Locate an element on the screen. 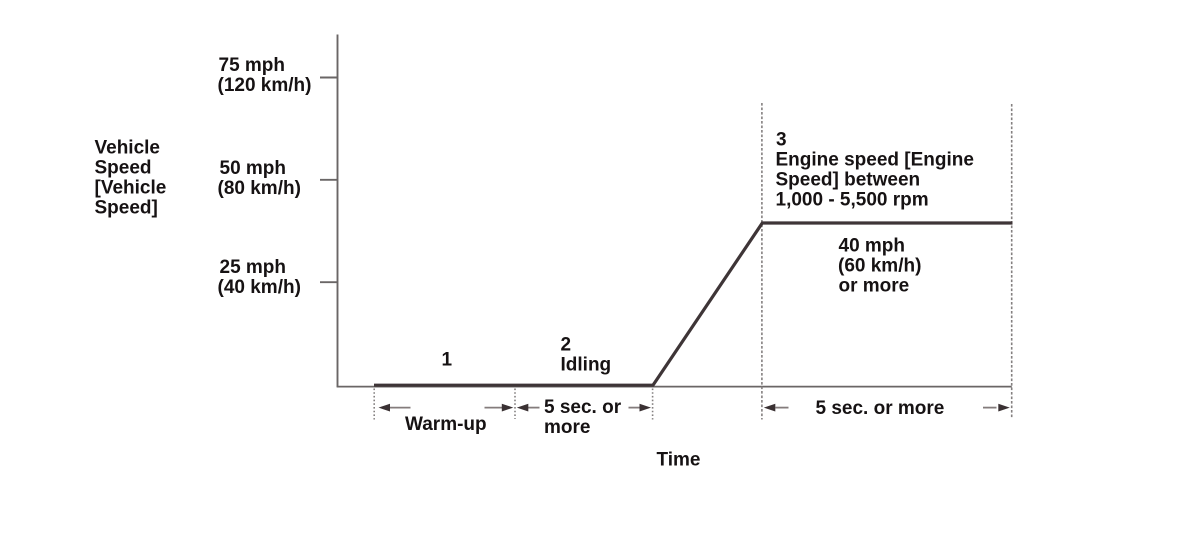 This screenshot has width=1199, height=540. svg-text: Speed] between is located at coordinates (848, 180).